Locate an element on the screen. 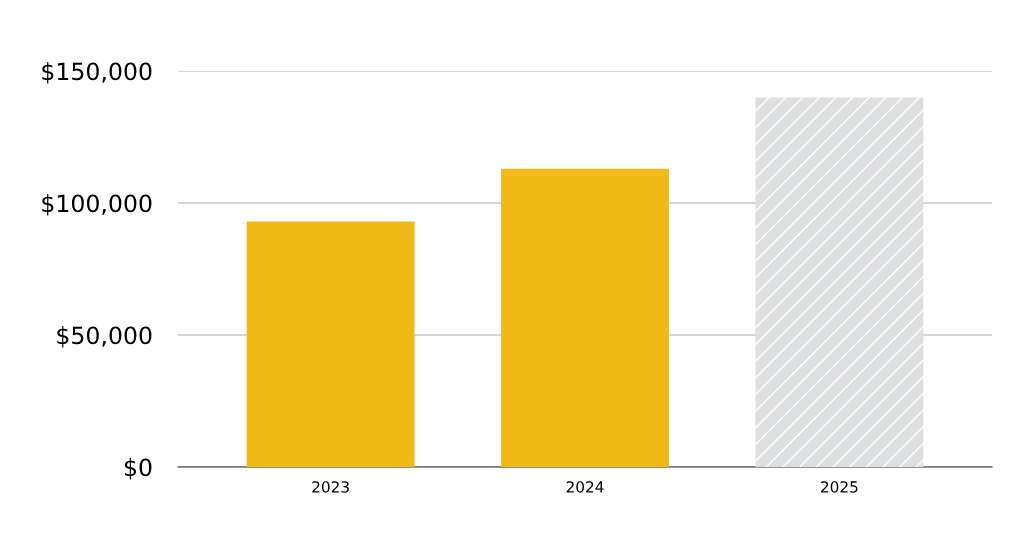 The width and height of the screenshot is (1024, 542). y-tick-label: $50,000 is located at coordinates (104, 337).